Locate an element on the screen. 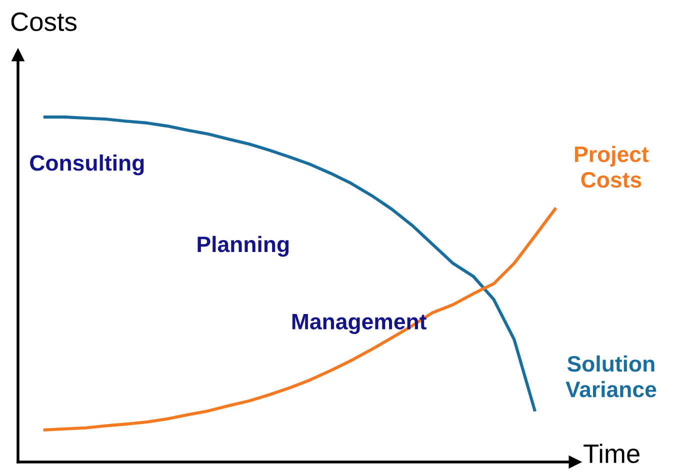 The height and width of the screenshot is (472, 679). series-label: Project Costs is located at coordinates (612, 167).